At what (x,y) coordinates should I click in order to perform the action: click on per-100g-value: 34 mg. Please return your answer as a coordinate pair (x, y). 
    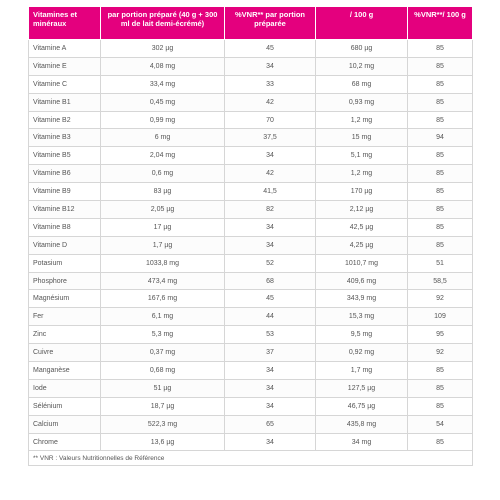
    Looking at the image, I should click on (361, 442).